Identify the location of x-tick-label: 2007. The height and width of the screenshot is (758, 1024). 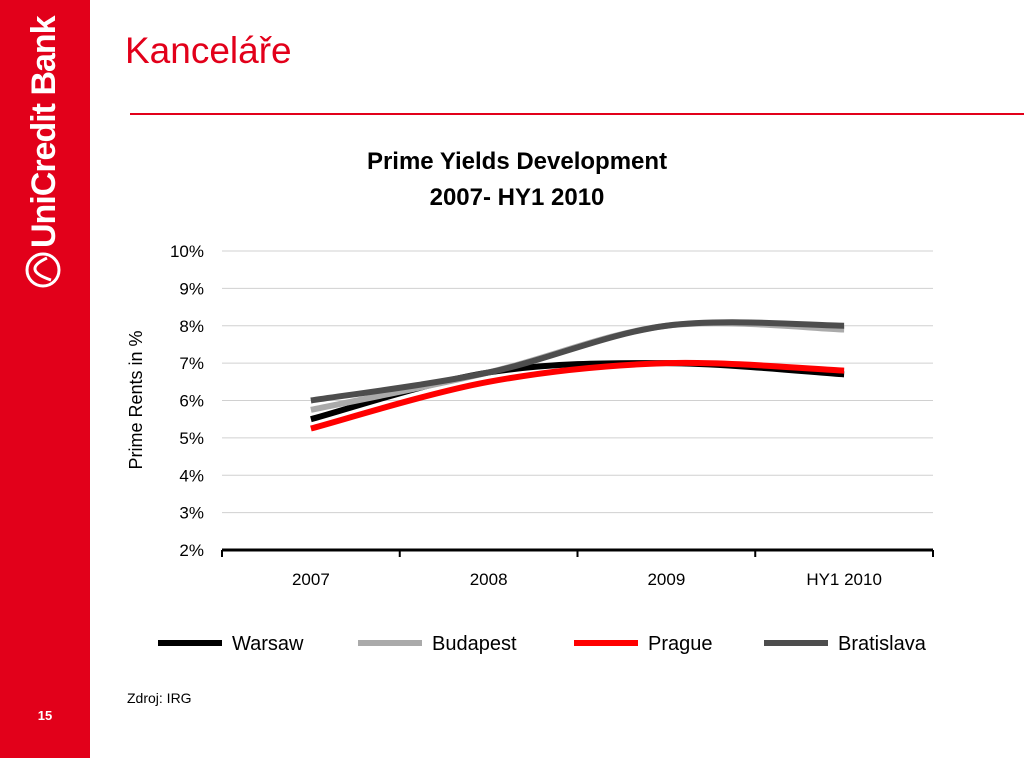
(311, 579).